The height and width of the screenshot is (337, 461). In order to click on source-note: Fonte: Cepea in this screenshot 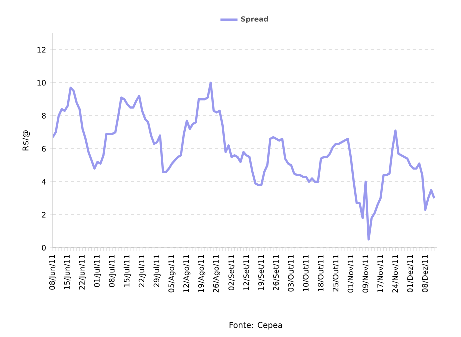, I will do `click(256, 326)`.